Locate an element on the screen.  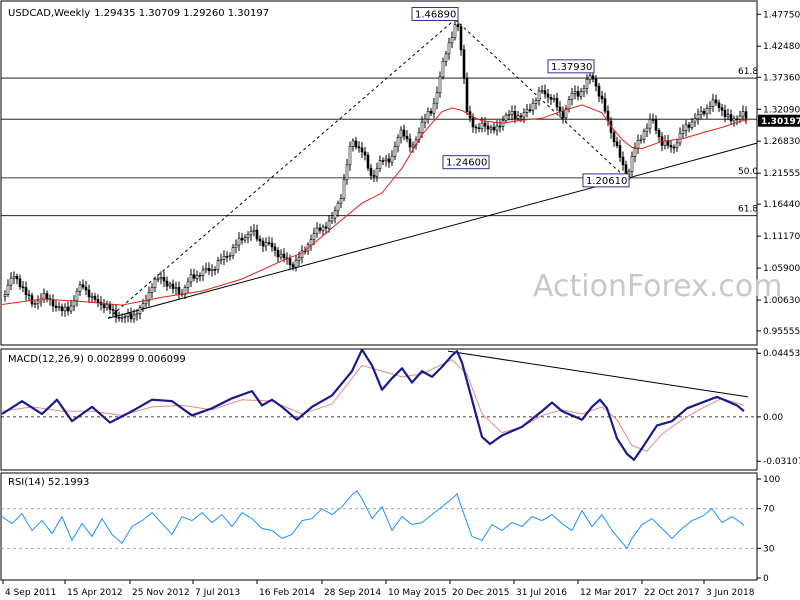
price-level-label: 1.24600 is located at coordinates (466, 163).